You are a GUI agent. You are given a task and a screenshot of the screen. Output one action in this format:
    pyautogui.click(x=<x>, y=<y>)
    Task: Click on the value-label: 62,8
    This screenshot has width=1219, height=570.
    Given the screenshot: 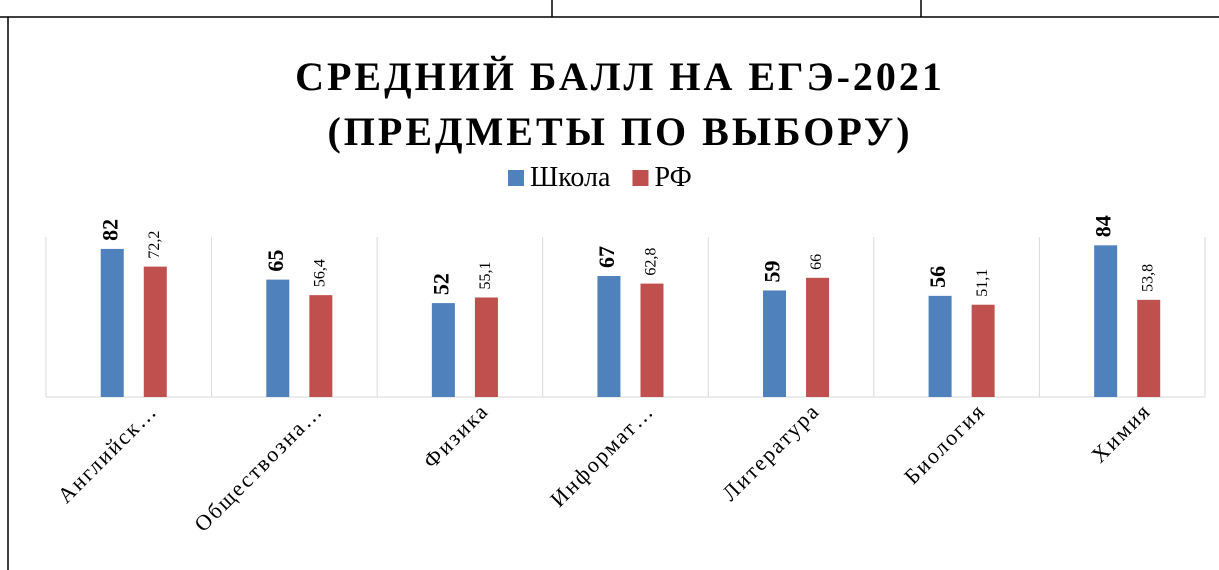 What is the action you would take?
    pyautogui.click(x=651, y=262)
    